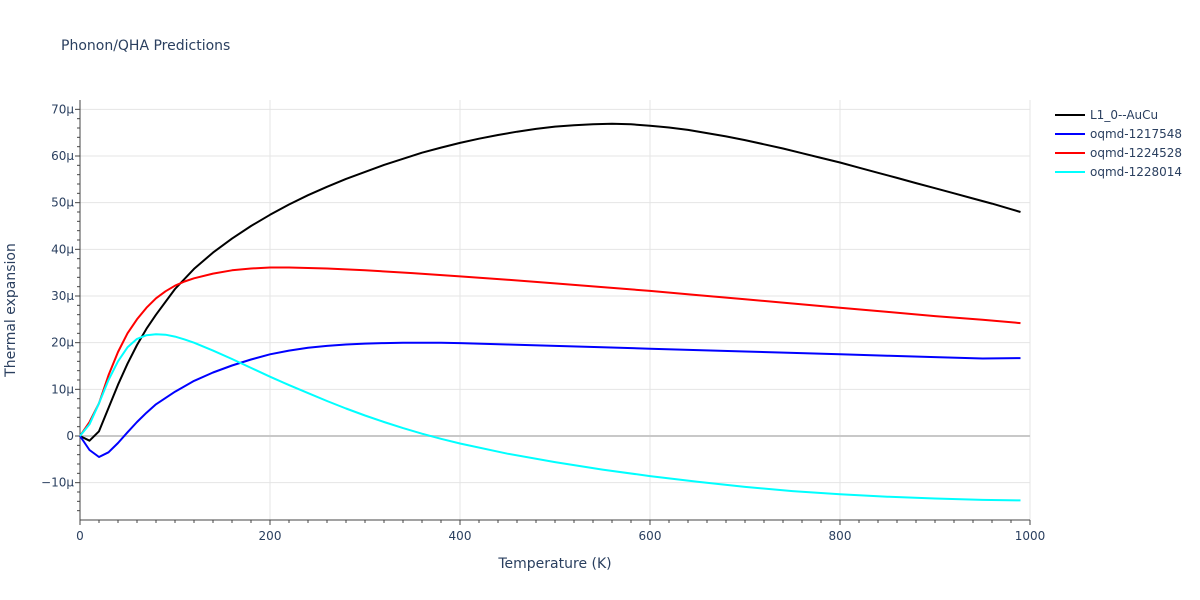  Describe the element at coordinates (62, 109) in the screenshot. I see `y-tick-label: 70μ` at that location.